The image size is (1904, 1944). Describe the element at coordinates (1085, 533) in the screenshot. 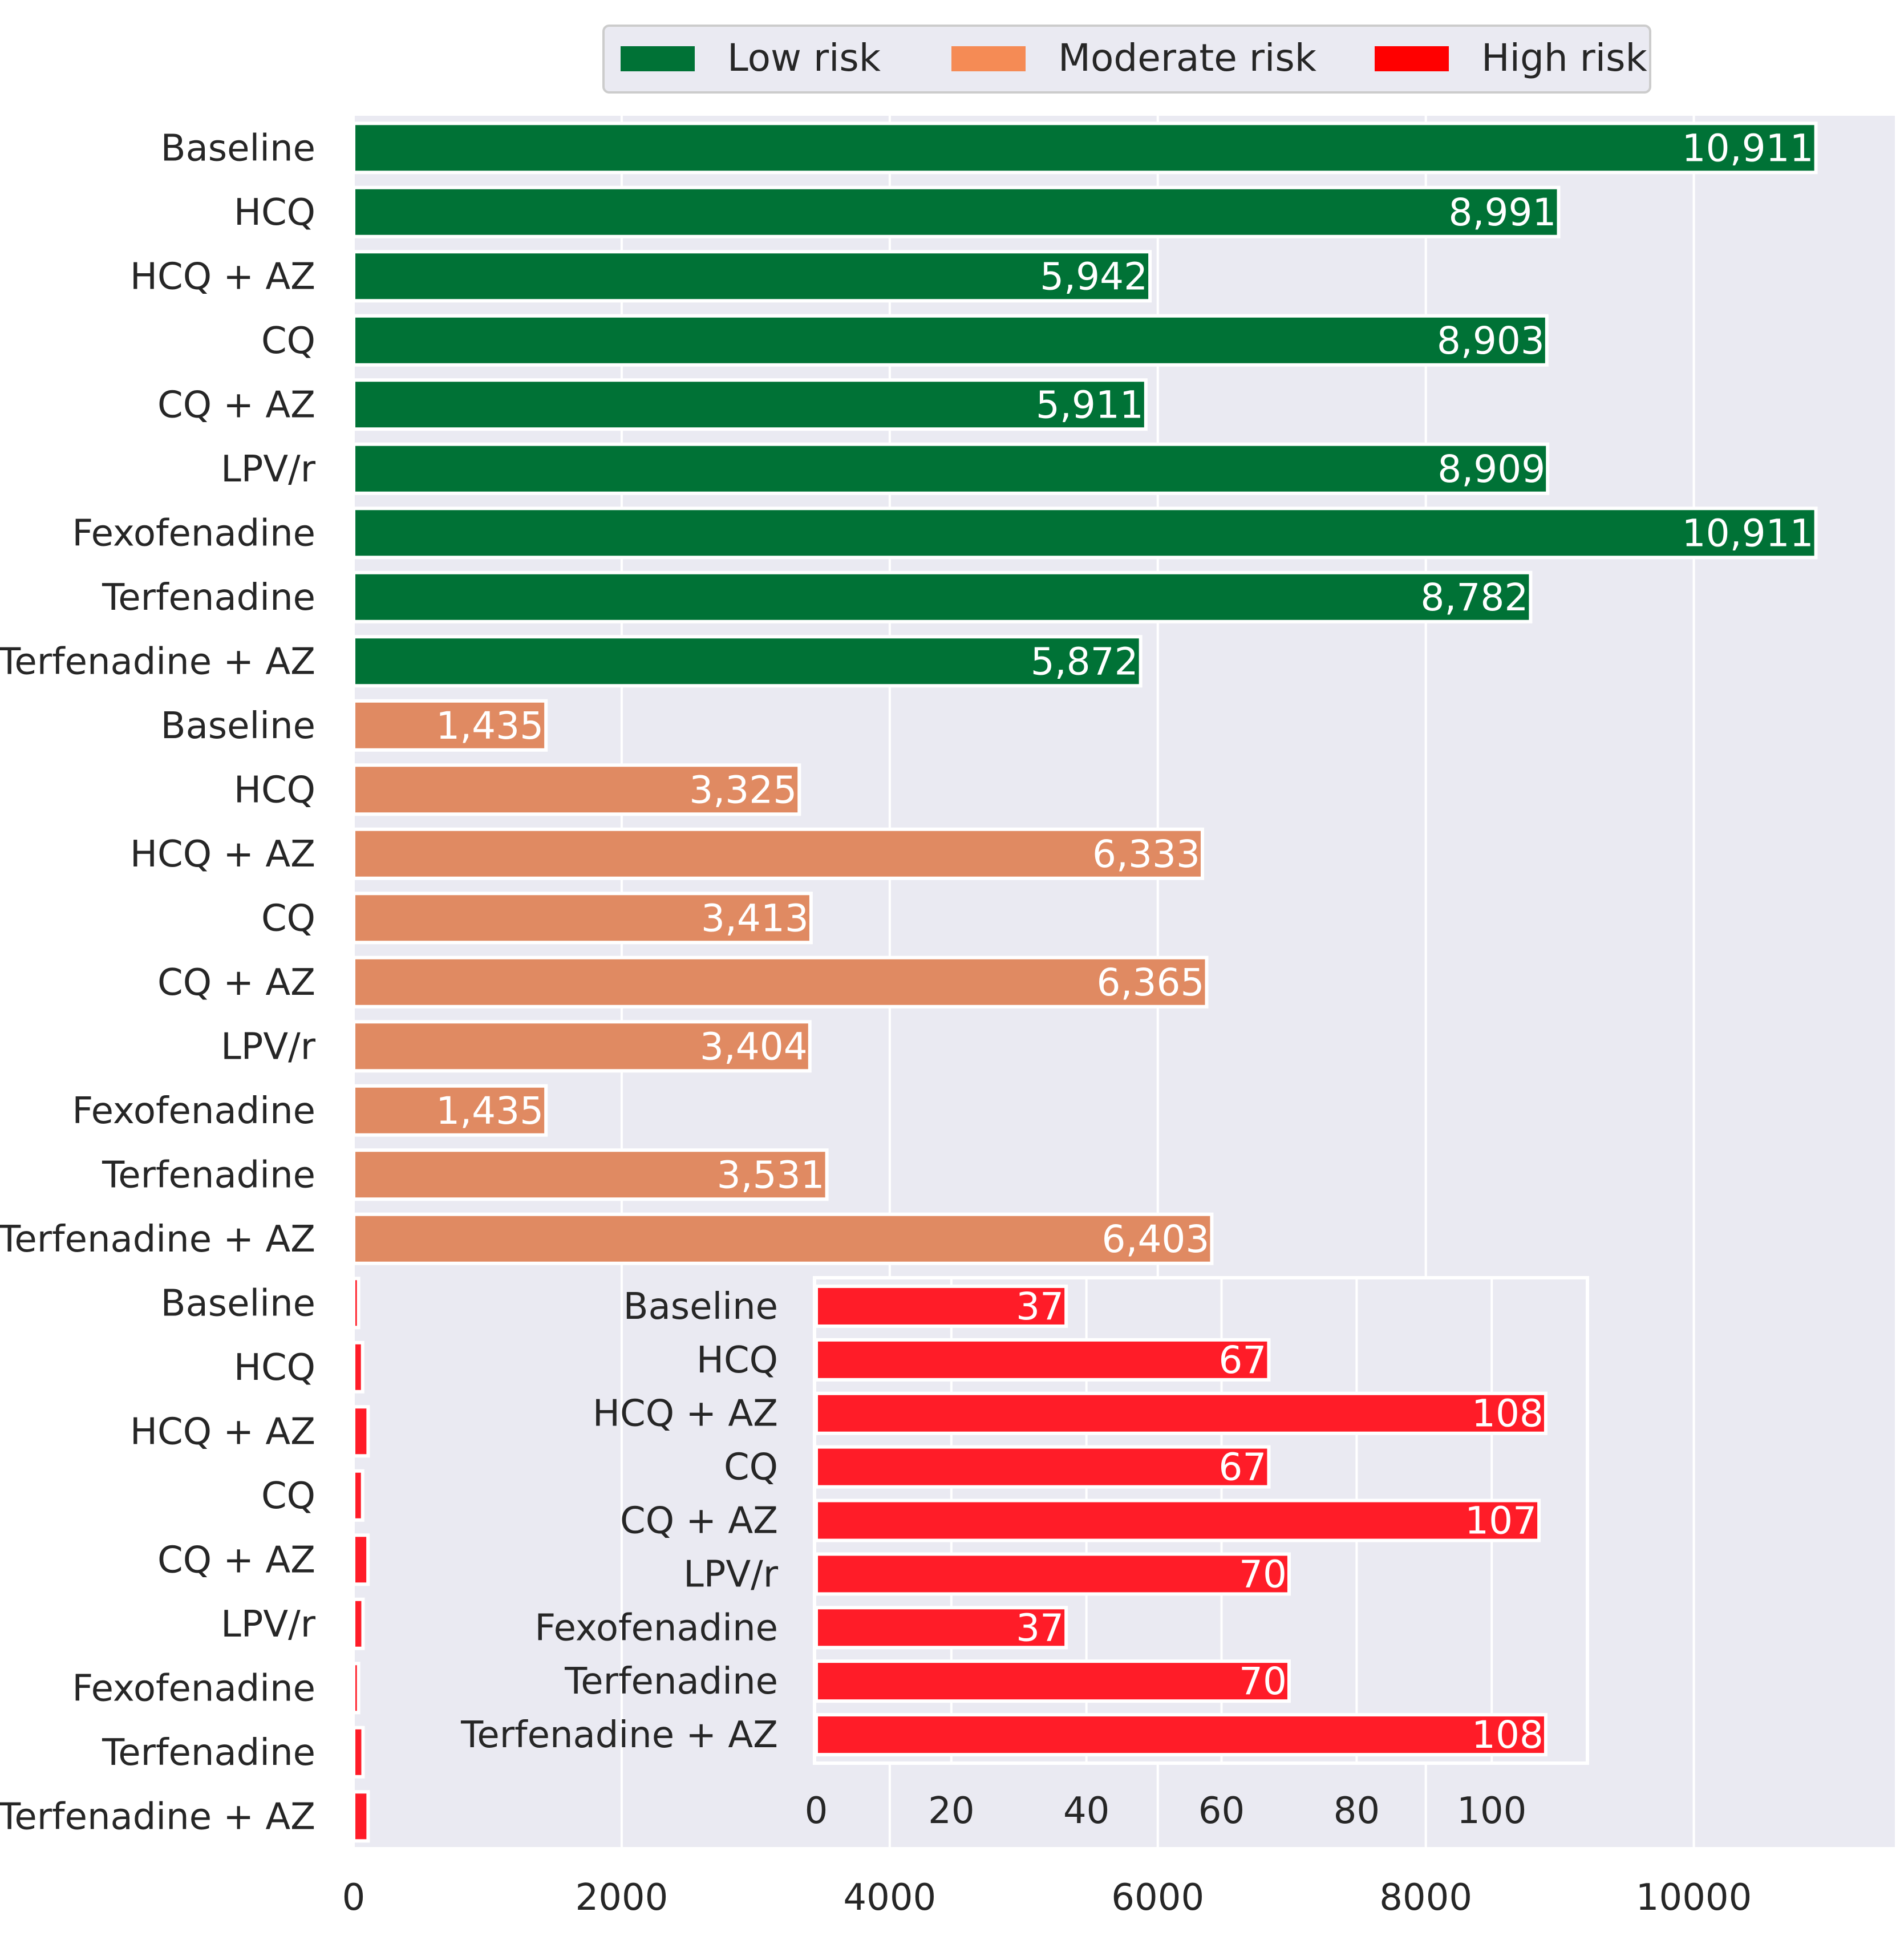

I see `bar-low-risk-fexofenadine` at that location.